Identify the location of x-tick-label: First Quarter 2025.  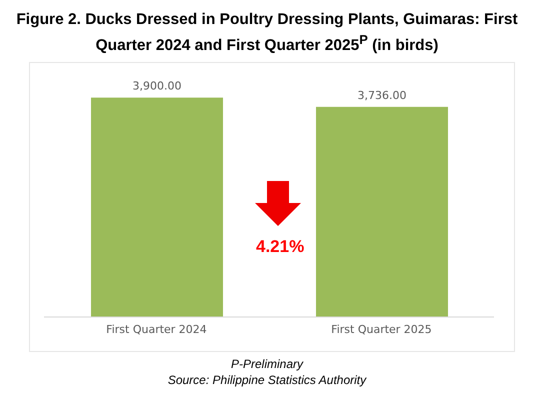
(381, 329).